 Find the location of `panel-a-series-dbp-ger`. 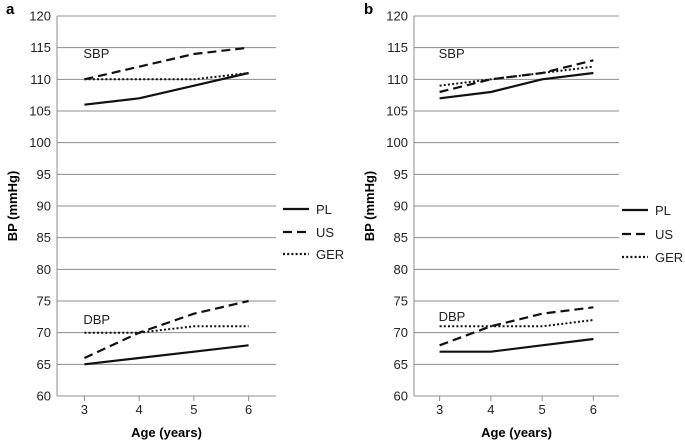

panel-a-series-dbp-ger is located at coordinates (166, 329).